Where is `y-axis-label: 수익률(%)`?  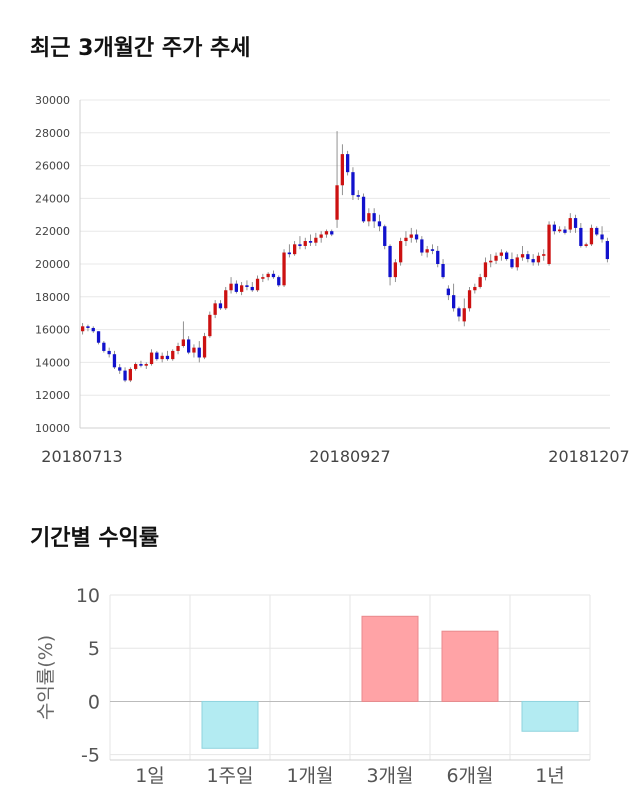
y-axis-label: 수익률(%) is located at coordinates (46, 677).